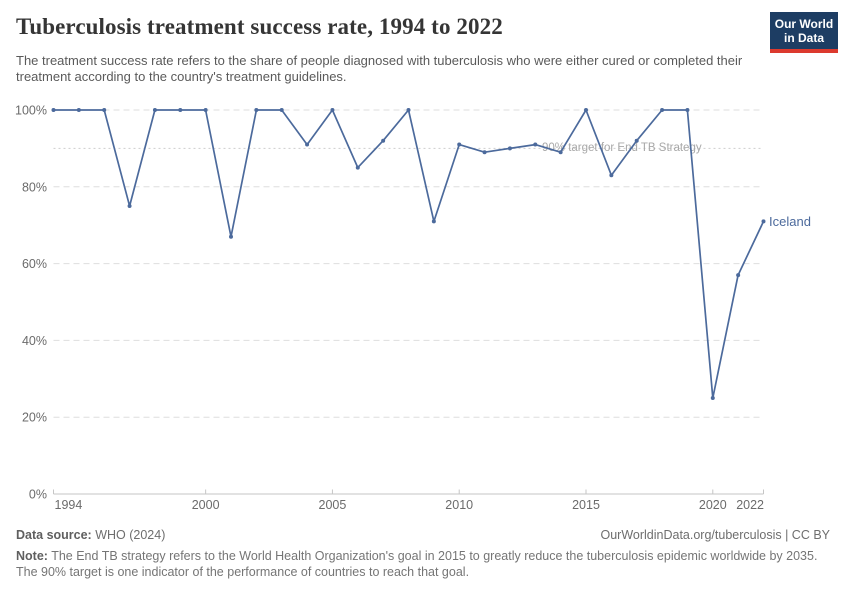 This screenshot has width=850, height=600. I want to click on y-tick-label-80: 80%, so click(34, 187).